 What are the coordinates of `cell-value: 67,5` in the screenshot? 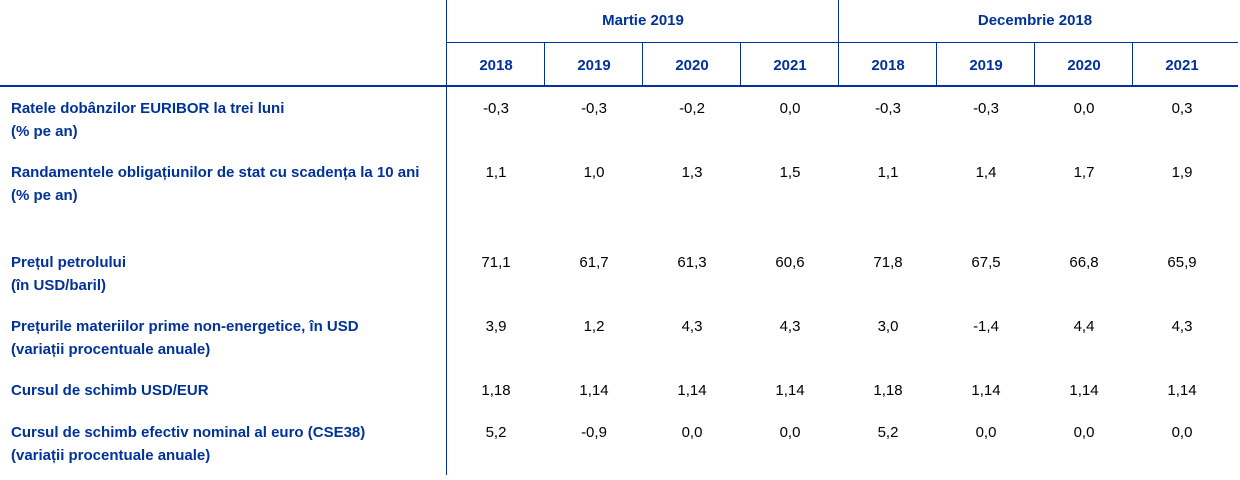 It's located at (986, 262).